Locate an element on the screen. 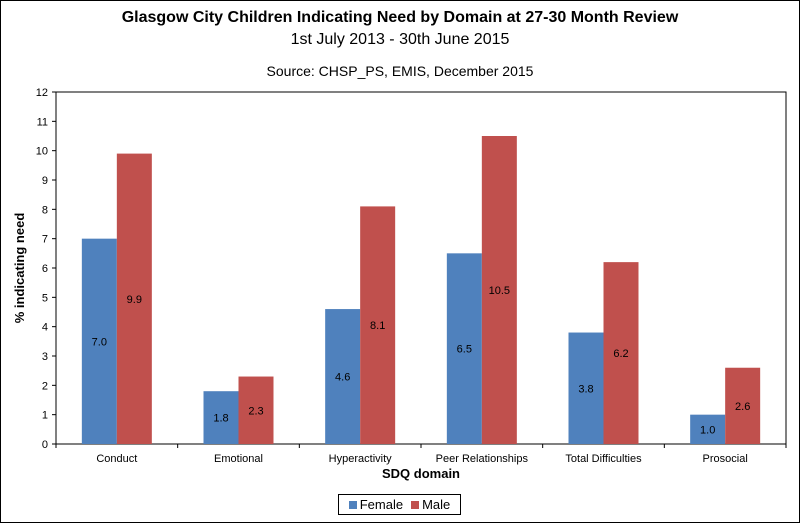  data-label: 1.0 is located at coordinates (707, 430).